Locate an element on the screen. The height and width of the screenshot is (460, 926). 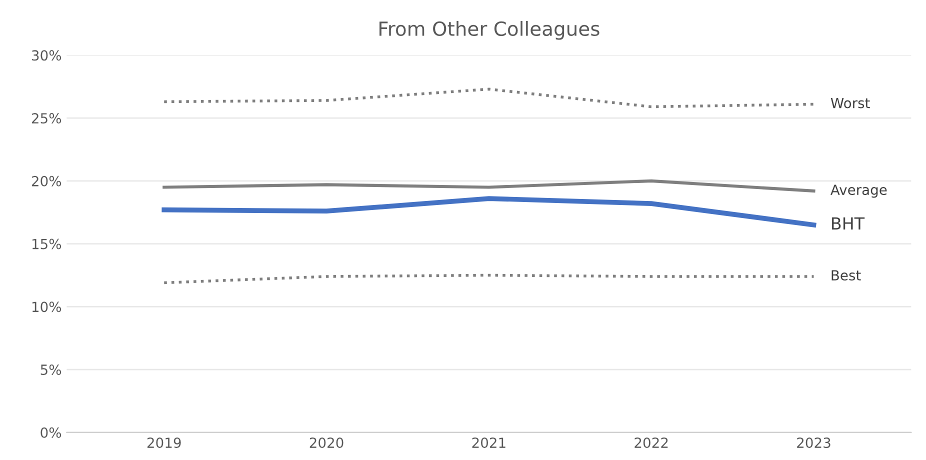
y-tick-label: 10% is located at coordinates (47, 307).